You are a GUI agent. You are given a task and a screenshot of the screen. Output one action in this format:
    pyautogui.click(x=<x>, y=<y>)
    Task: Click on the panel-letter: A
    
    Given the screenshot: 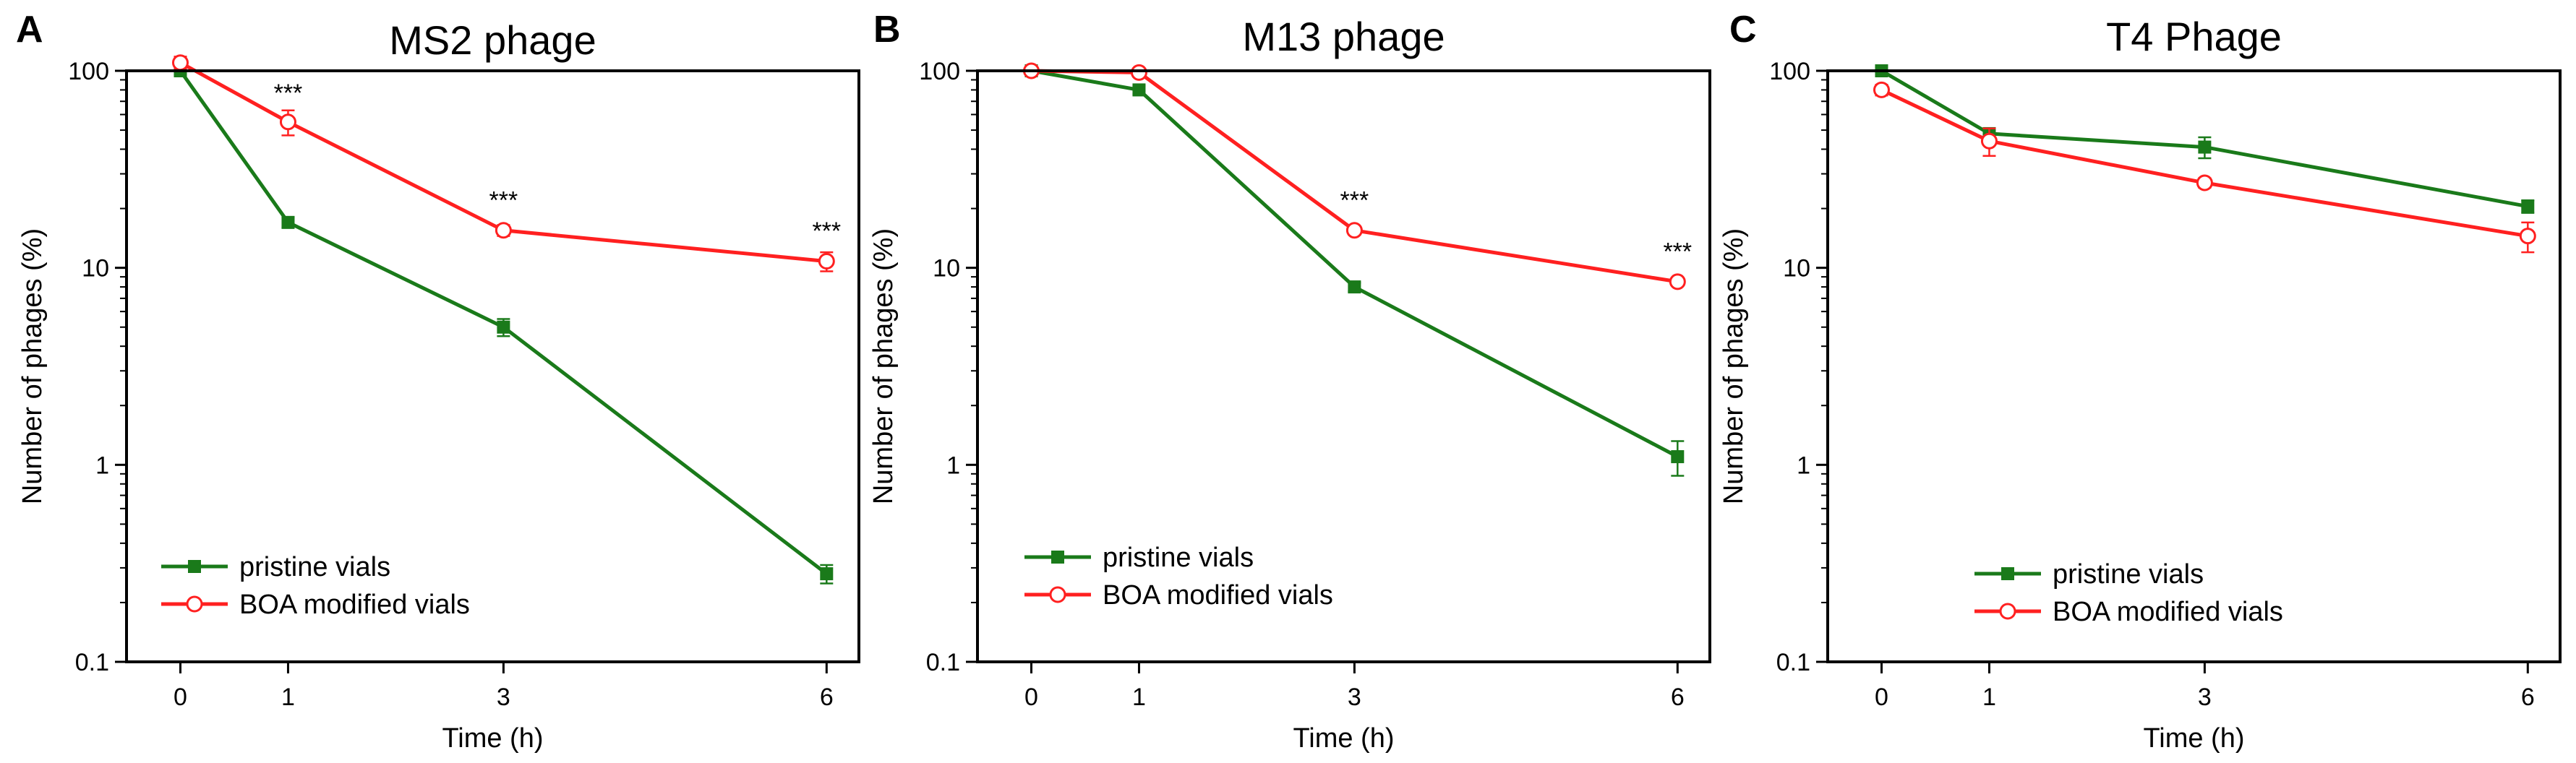 What is the action you would take?
    pyautogui.click(x=29, y=30)
    